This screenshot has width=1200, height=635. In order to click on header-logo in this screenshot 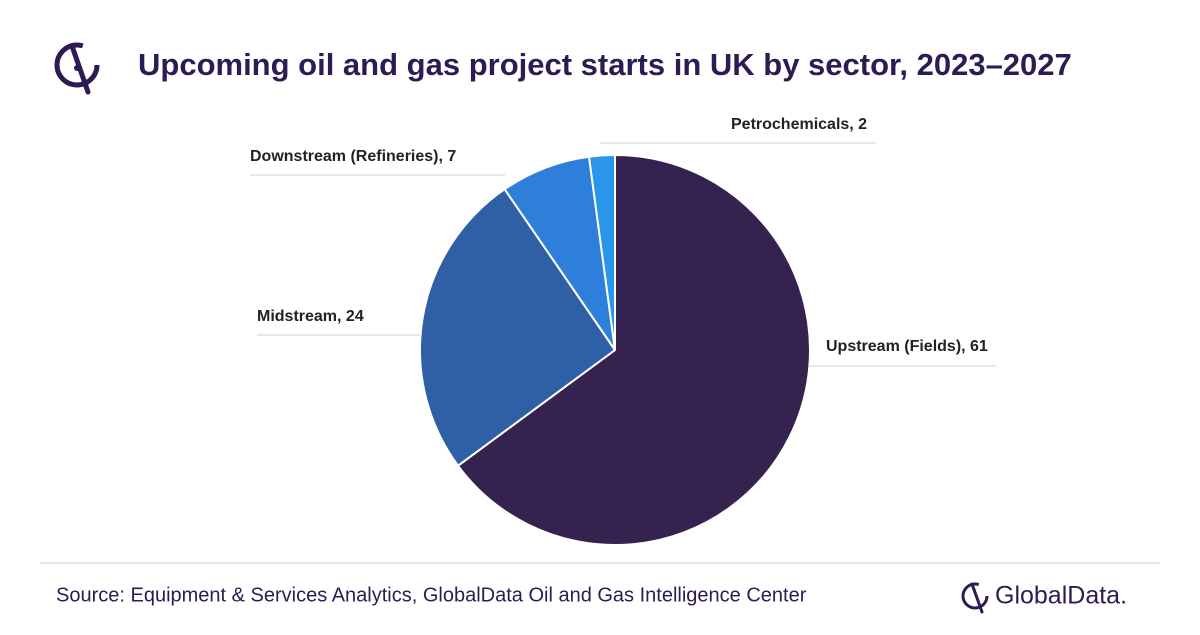, I will do `click(77, 68)`.